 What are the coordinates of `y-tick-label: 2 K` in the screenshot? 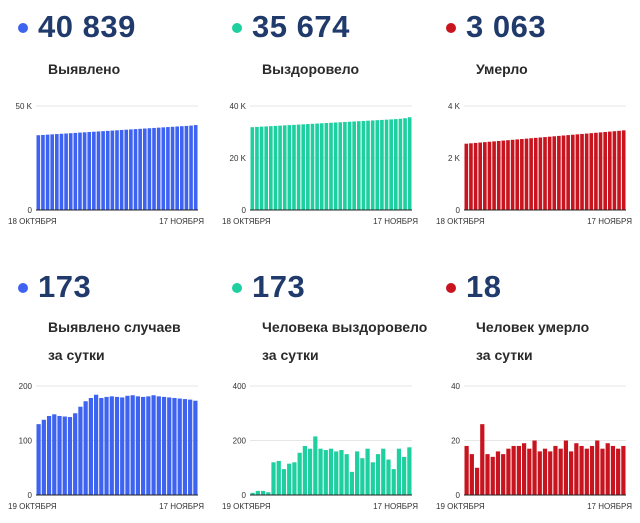 It's located at (454, 158).